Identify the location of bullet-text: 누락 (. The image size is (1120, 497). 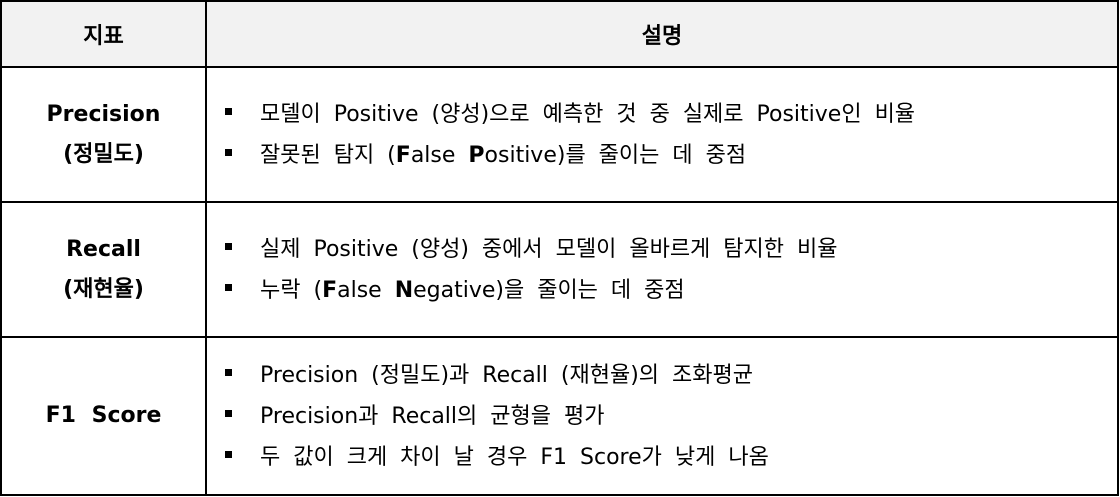
(291, 290).